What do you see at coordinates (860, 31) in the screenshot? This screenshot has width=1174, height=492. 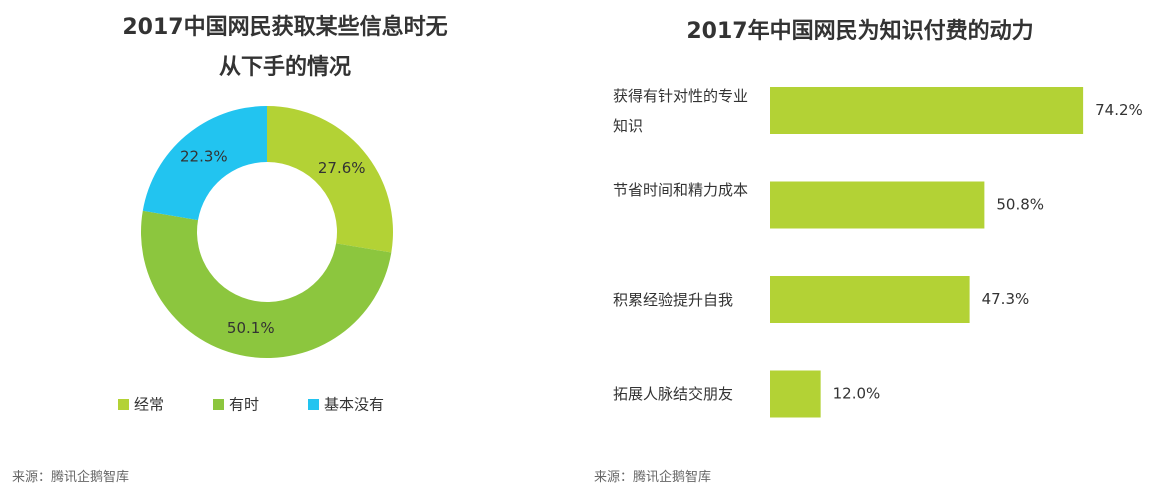 I see `bar-title: 2017年中国网民为知识付费的动力` at bounding box center [860, 31].